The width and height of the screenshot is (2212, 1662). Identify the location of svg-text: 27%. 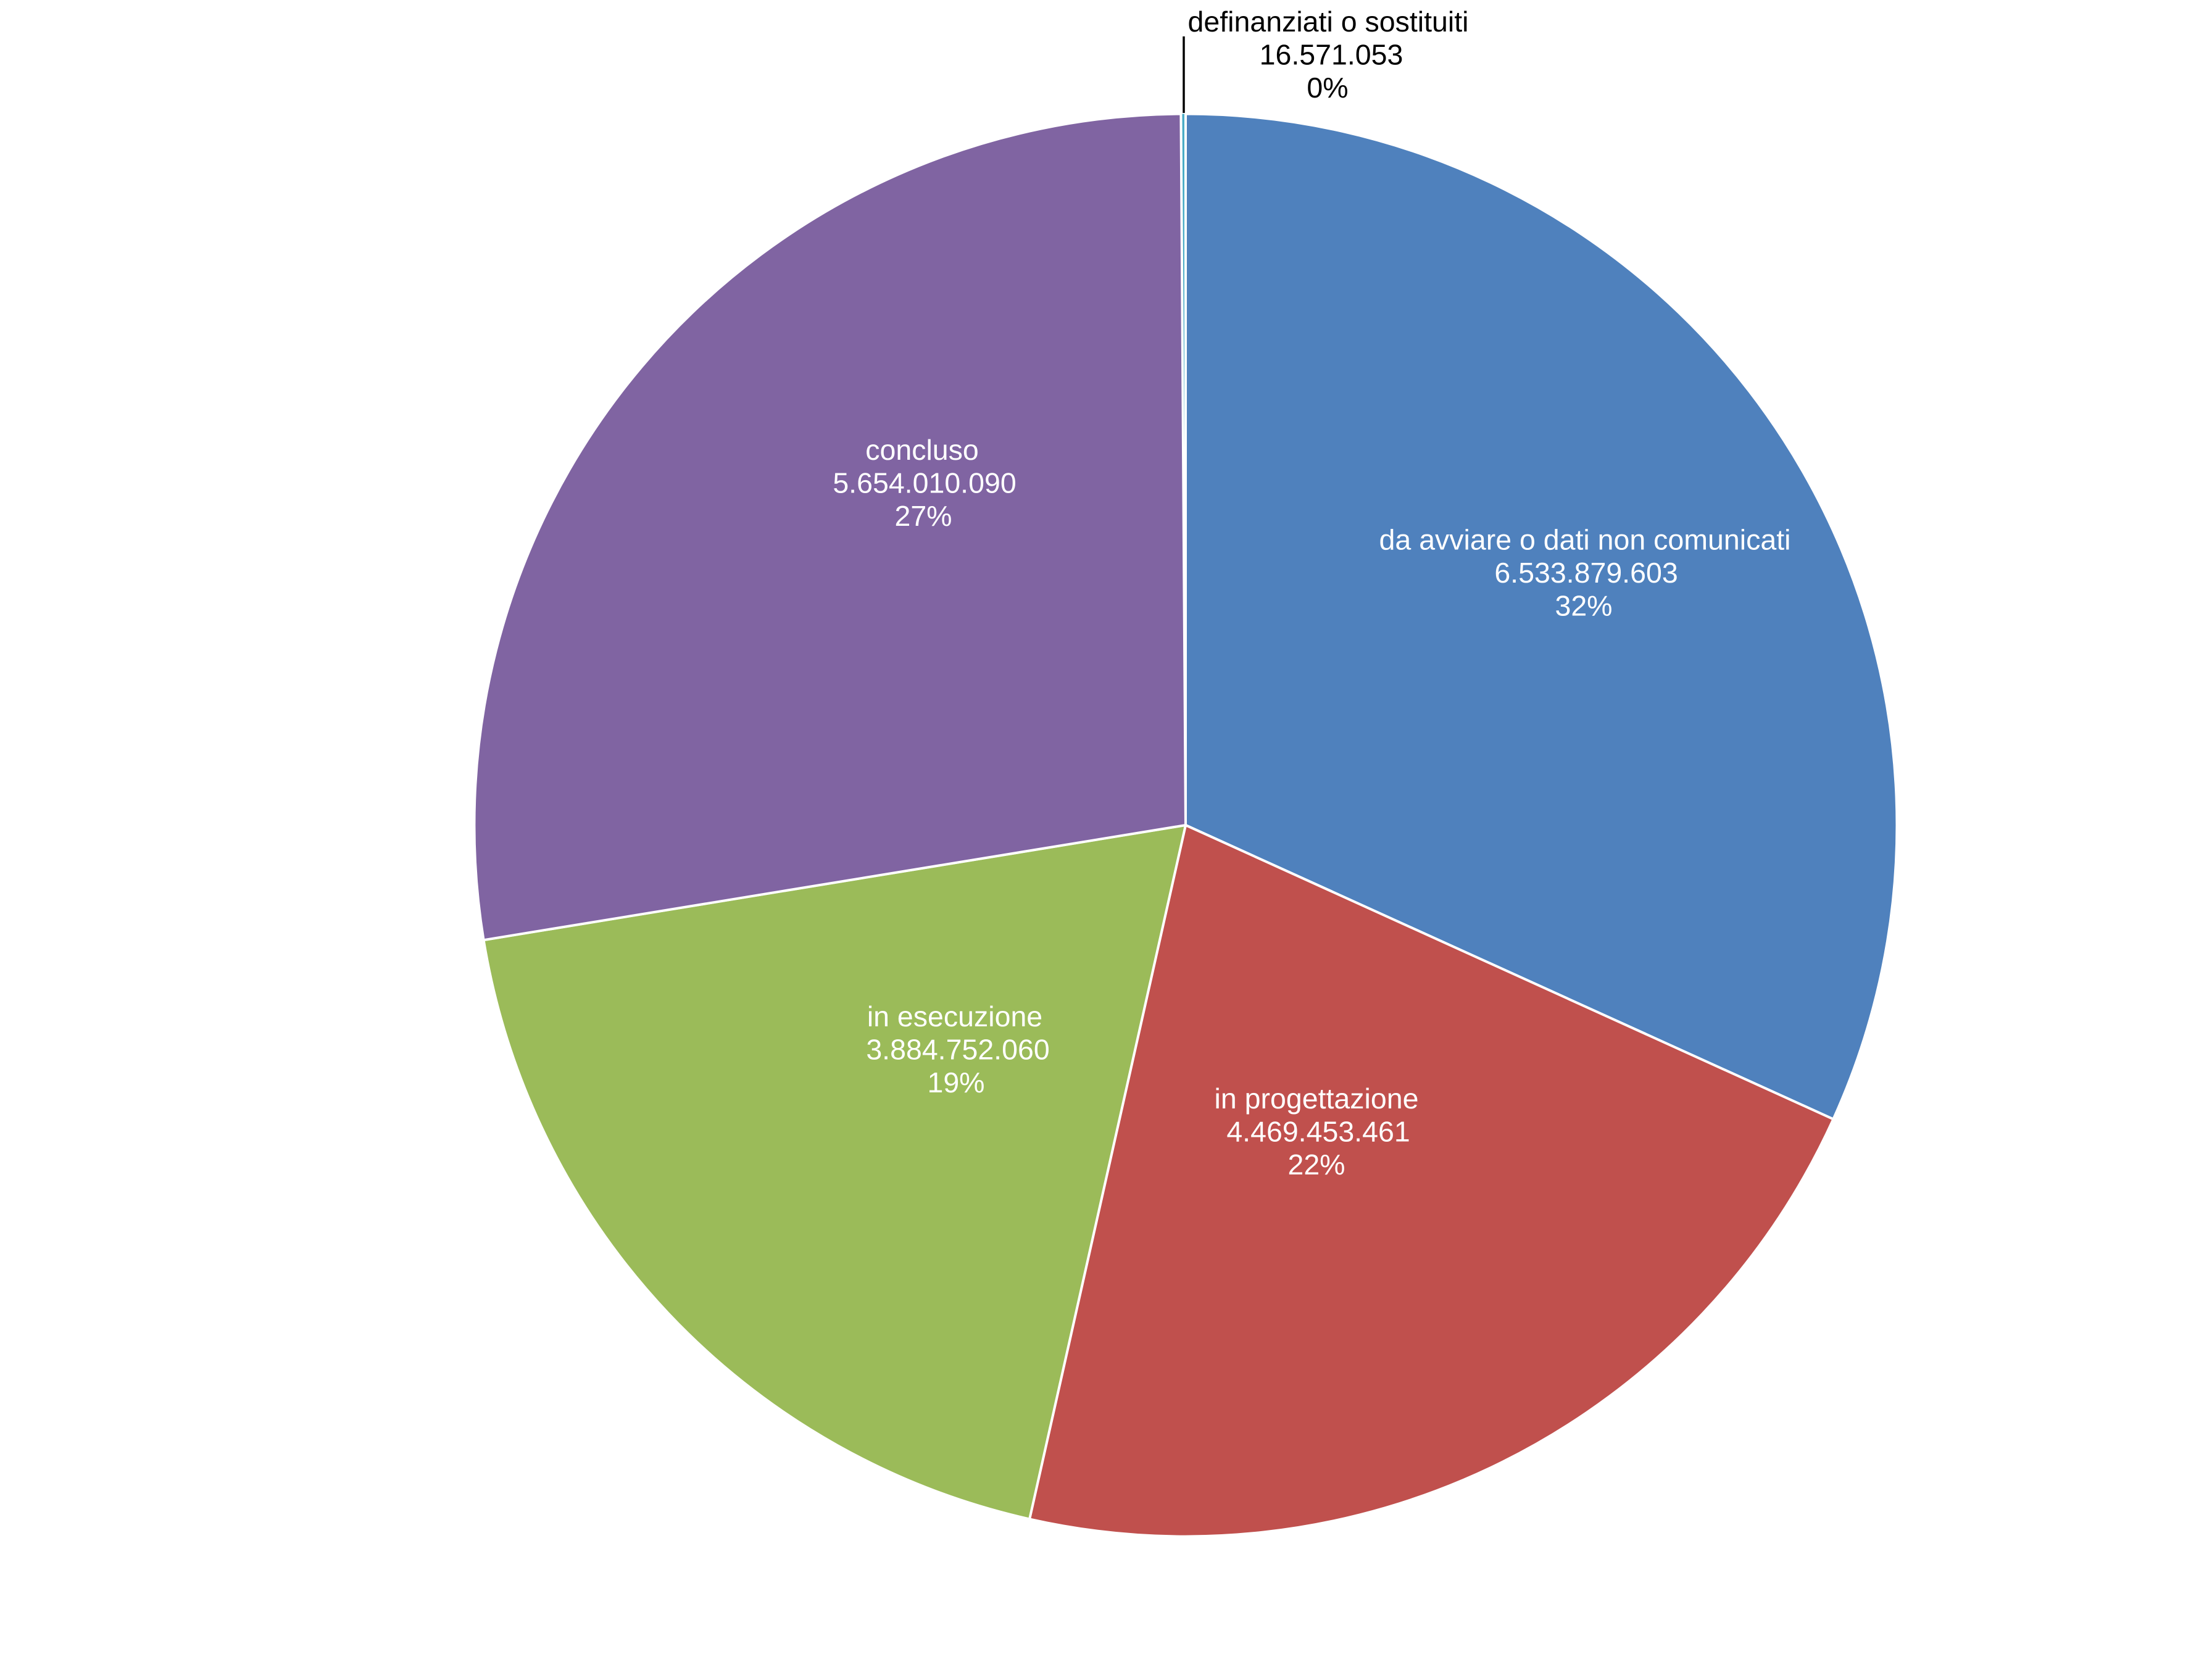
(923, 516).